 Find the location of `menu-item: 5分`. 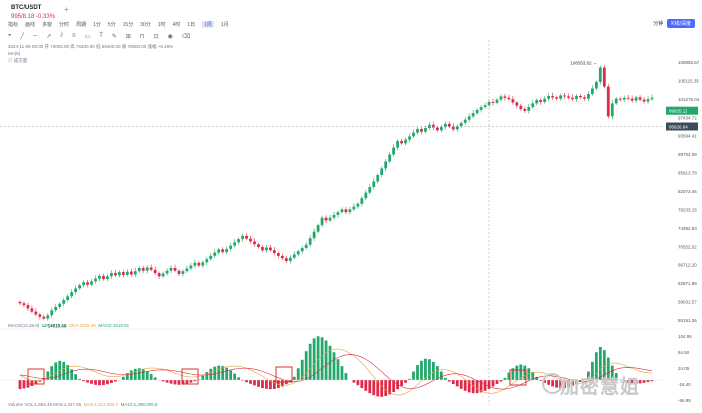

menu-item: 5分 is located at coordinates (111, 25).